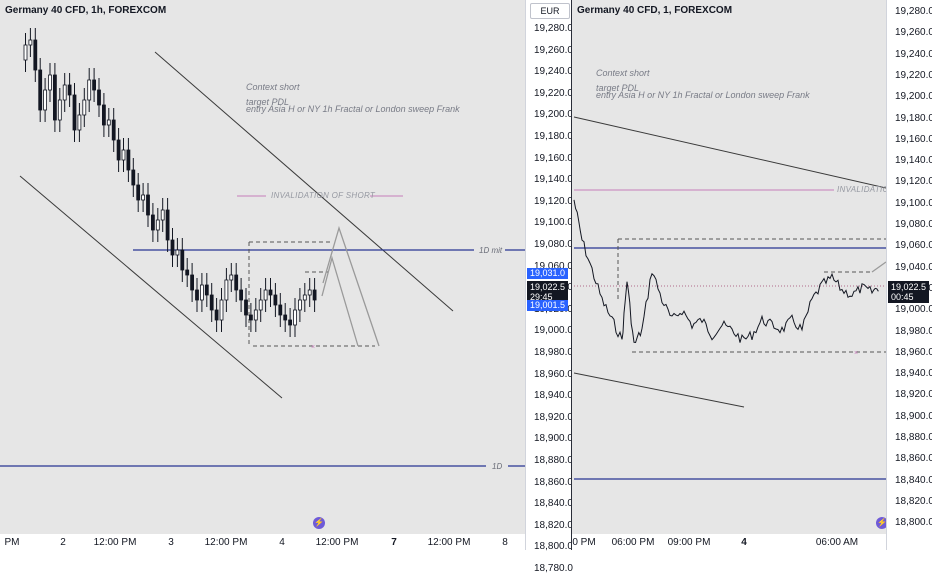  What do you see at coordinates (913, 203) in the screenshot?
I see `price-axis-tick: 19,100.0` at bounding box center [913, 203].